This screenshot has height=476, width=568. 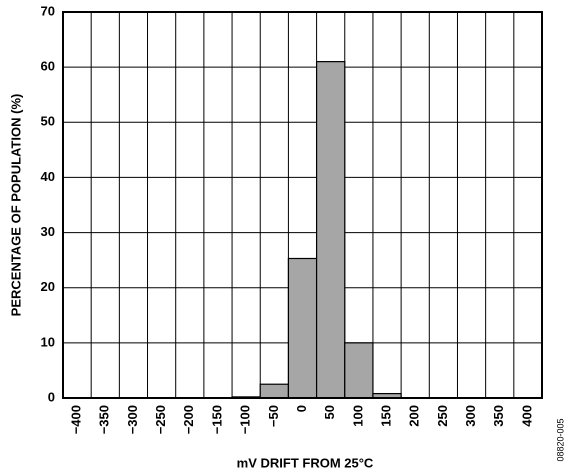 What do you see at coordinates (15, 205) in the screenshot?
I see `y-axis-label: PERCENTAGE OF POPULATION (%)` at bounding box center [15, 205].